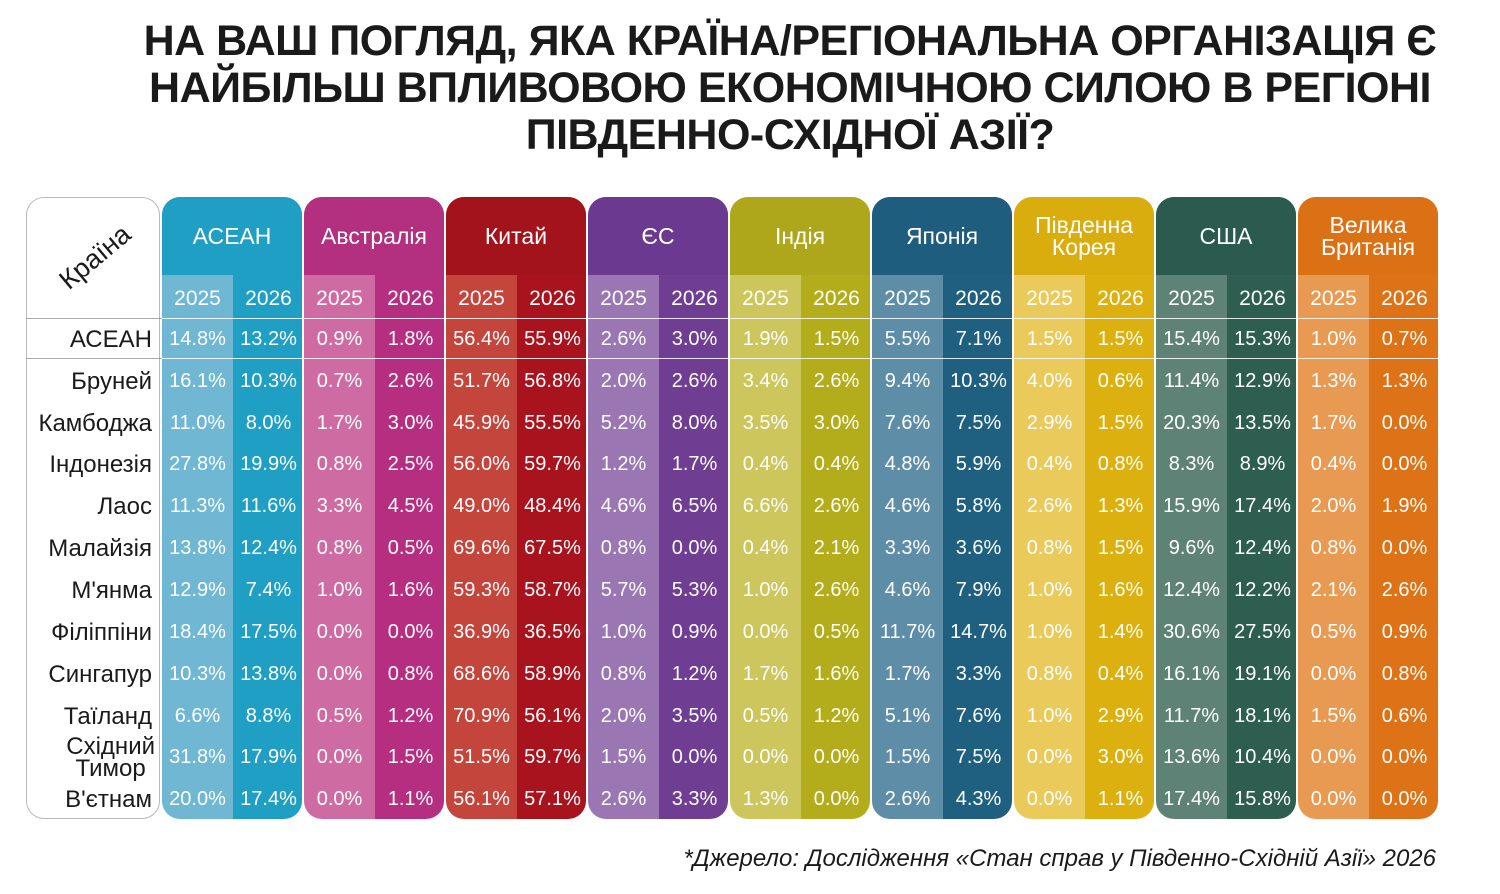 This screenshot has height=894, width=1500. I want to click on table-cell: 5.5%, so click(907, 339).